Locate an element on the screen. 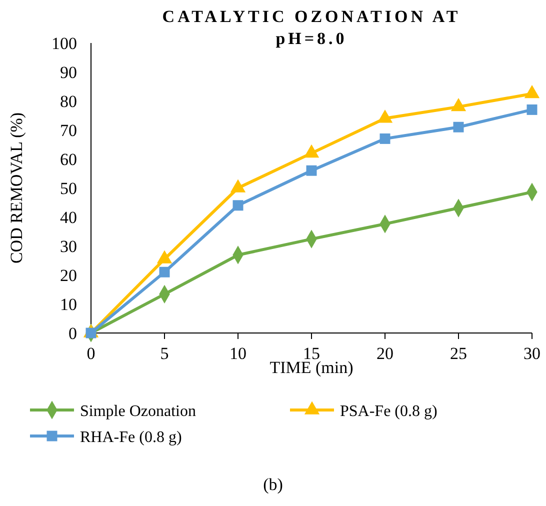  y-tick-label: 0 is located at coordinates (72, 333).